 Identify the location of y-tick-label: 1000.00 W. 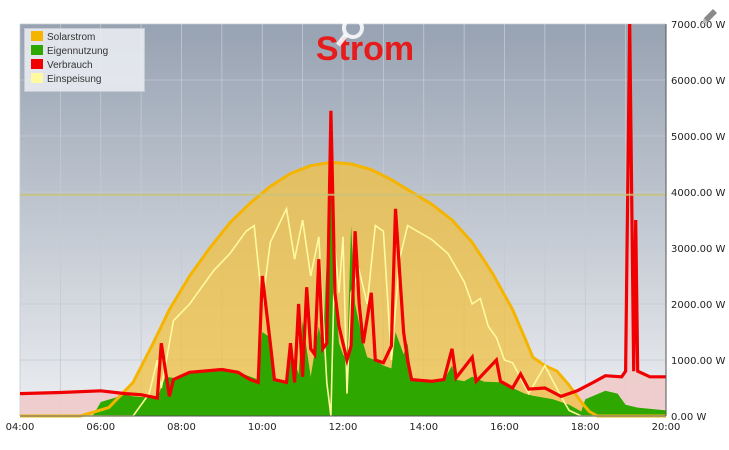
(698, 361).